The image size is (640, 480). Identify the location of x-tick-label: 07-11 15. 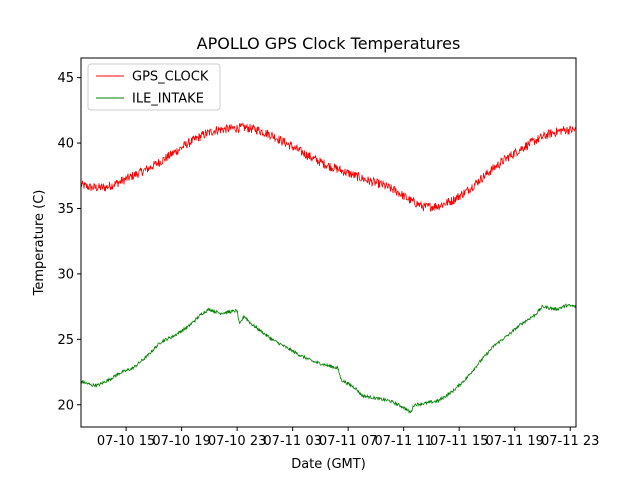
(459, 441).